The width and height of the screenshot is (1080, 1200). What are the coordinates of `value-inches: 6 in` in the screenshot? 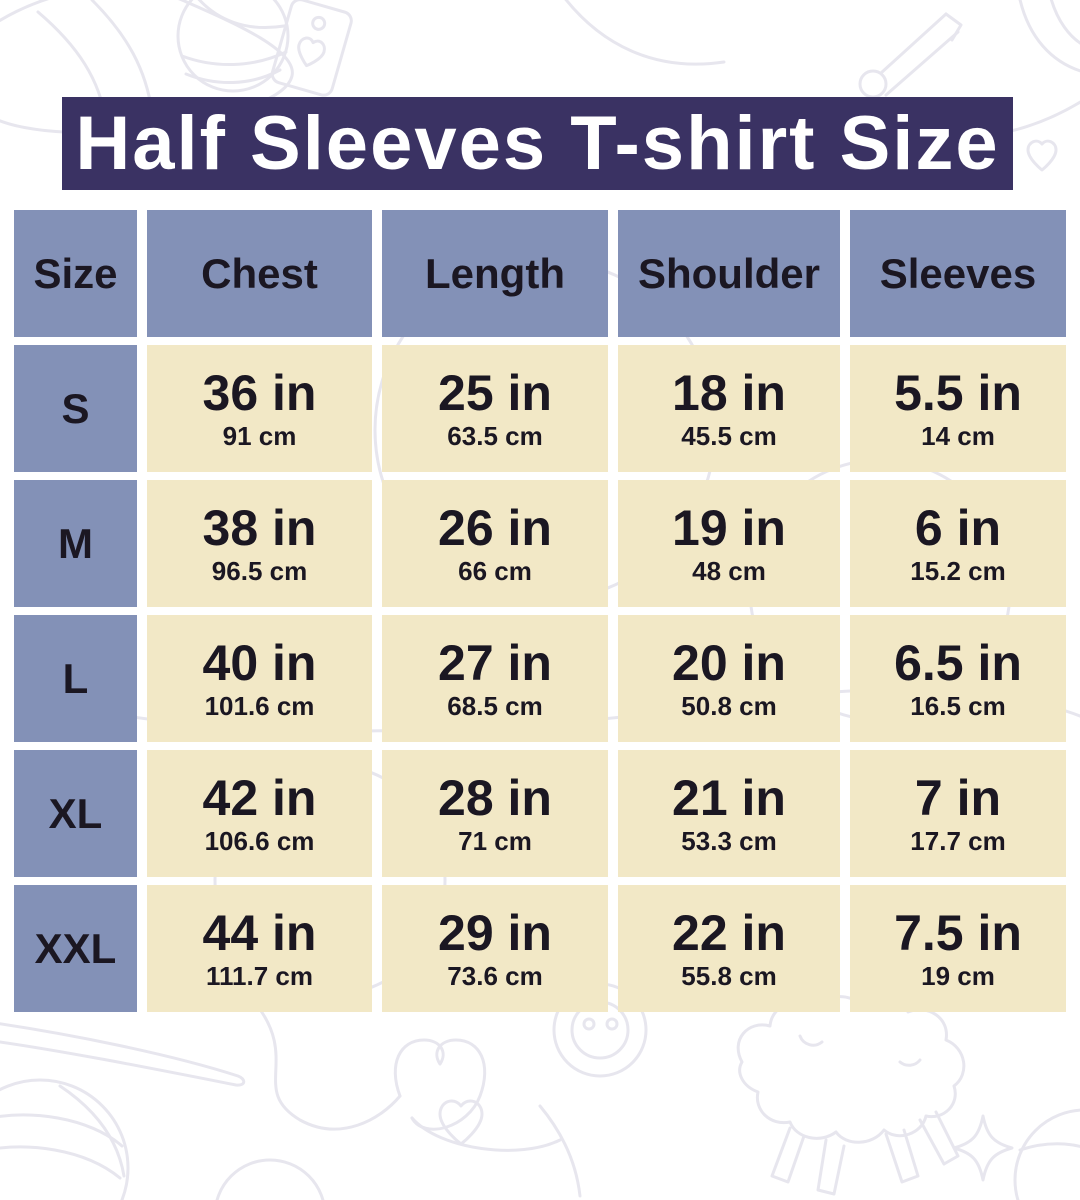 It's located at (958, 528).